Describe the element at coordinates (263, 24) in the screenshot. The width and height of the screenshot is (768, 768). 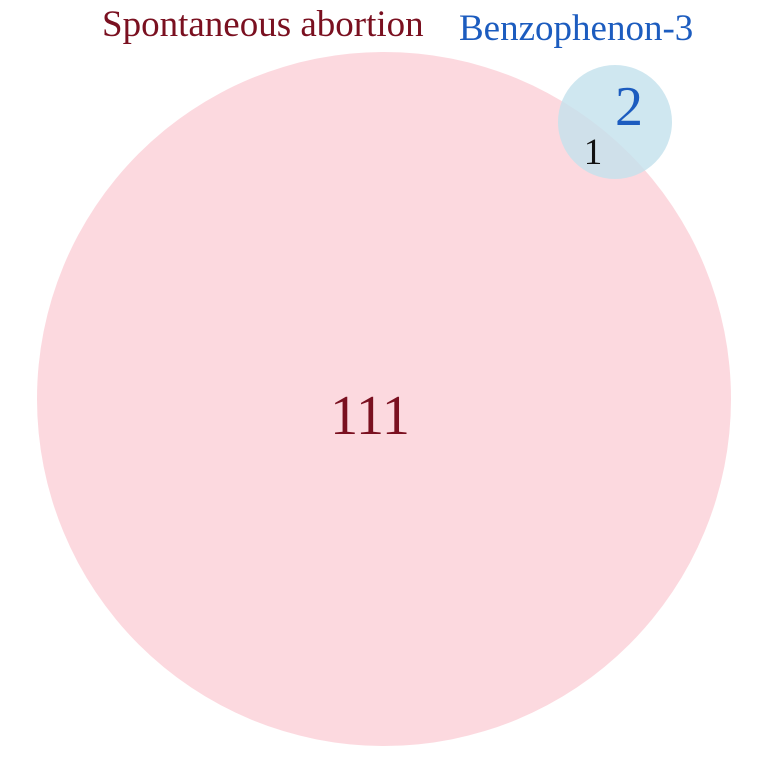
I see `set-label-spontaneous-abortion: Spontaneous abortion` at that location.